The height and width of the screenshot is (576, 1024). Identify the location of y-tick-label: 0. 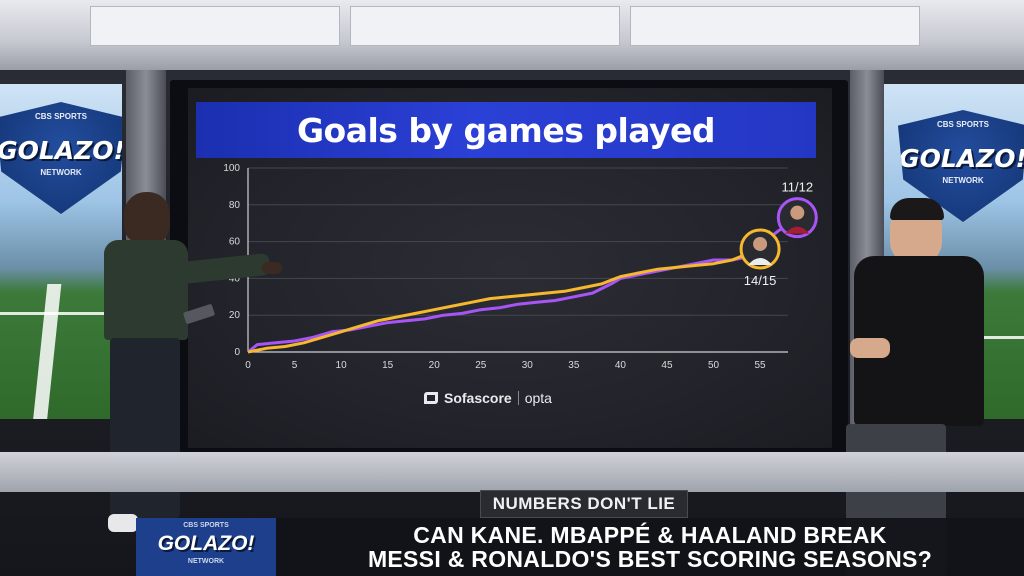
(237, 352).